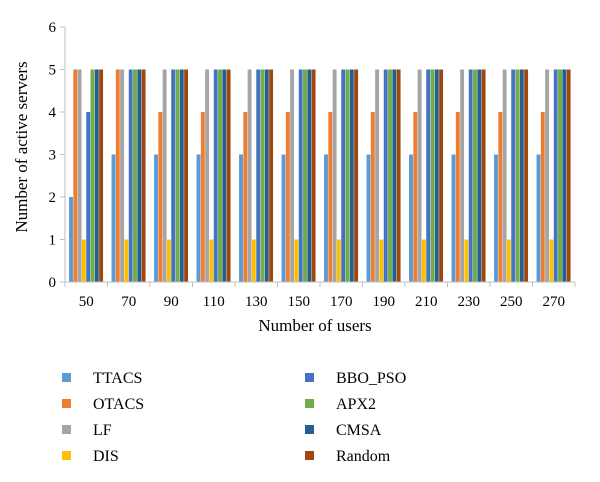  What do you see at coordinates (469, 302) in the screenshot?
I see `x-tick-label: 230` at bounding box center [469, 302].